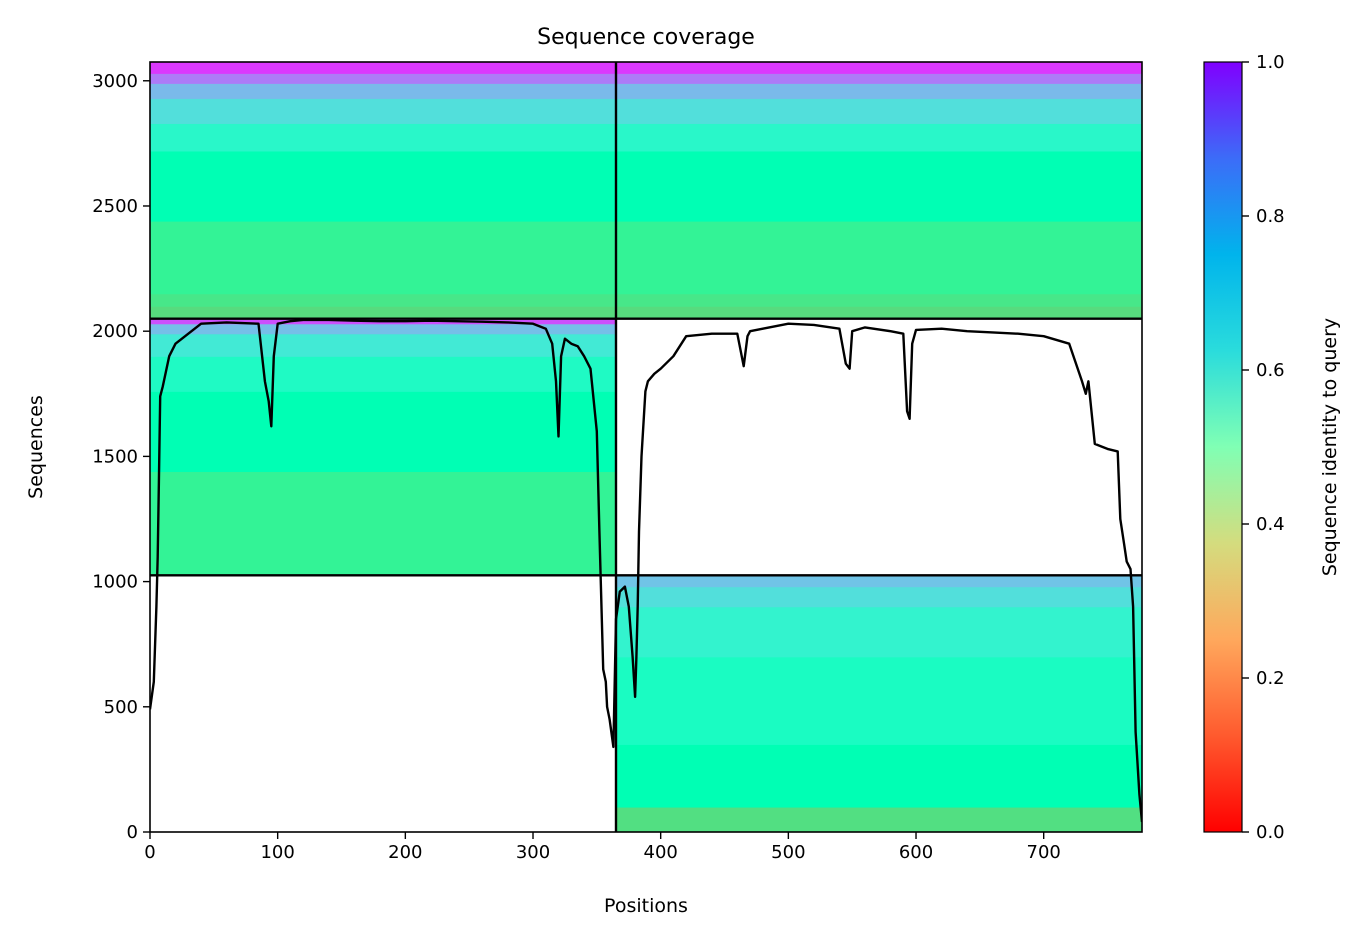 The height and width of the screenshot is (939, 1364). What do you see at coordinates (646, 906) in the screenshot?
I see `x-axis-label: Positions` at bounding box center [646, 906].